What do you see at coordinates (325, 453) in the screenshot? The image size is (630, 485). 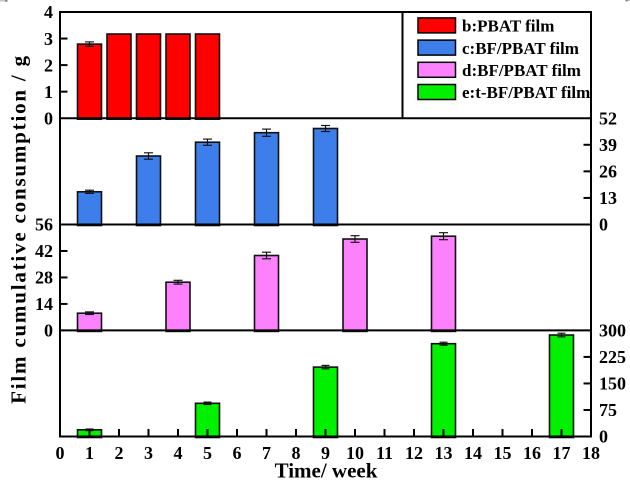 I see `svg-text: 9` at bounding box center [325, 453].